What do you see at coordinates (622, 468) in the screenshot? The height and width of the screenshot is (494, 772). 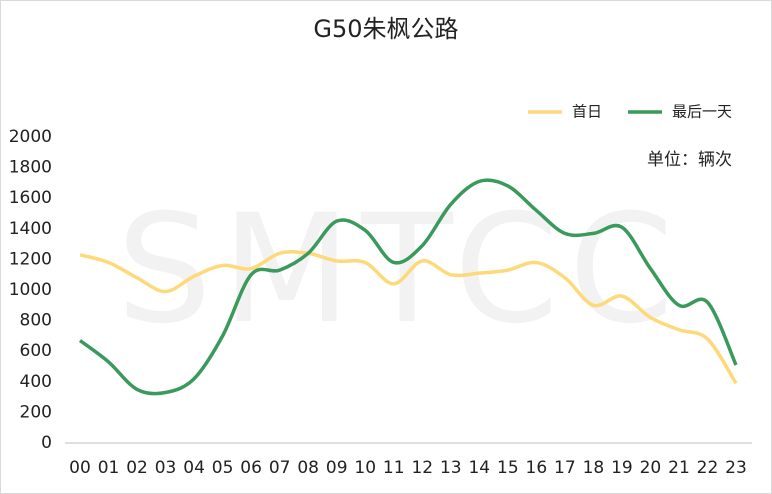 I see `x-tick-label: 19` at bounding box center [622, 468].